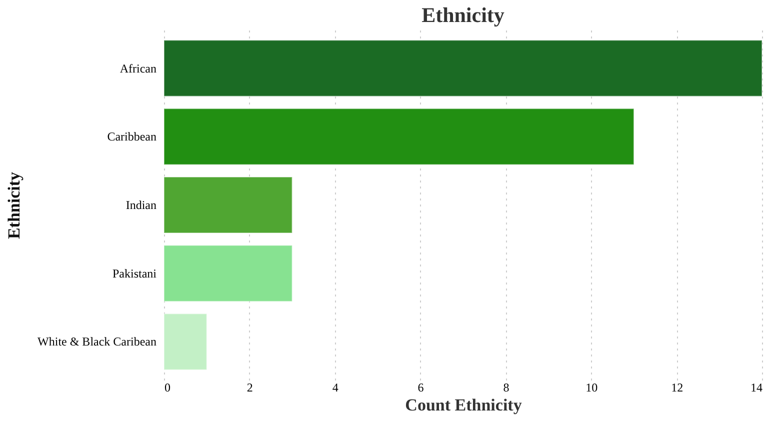 This screenshot has height=448, width=781. I want to click on y-tick-label: White & Black Caribean, so click(97, 341).